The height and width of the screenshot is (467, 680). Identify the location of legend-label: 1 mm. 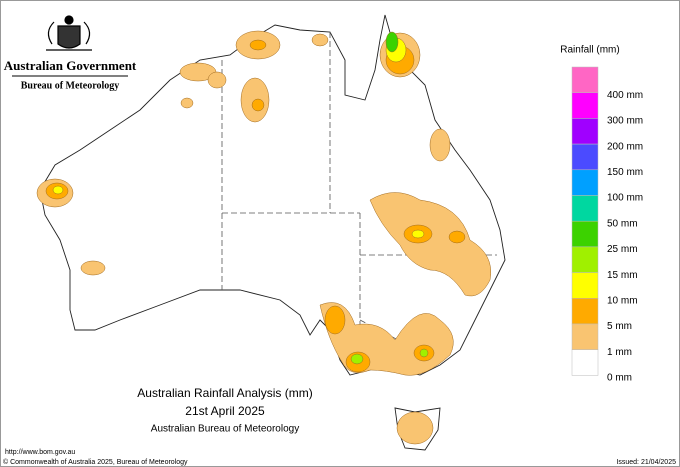
(619, 352).